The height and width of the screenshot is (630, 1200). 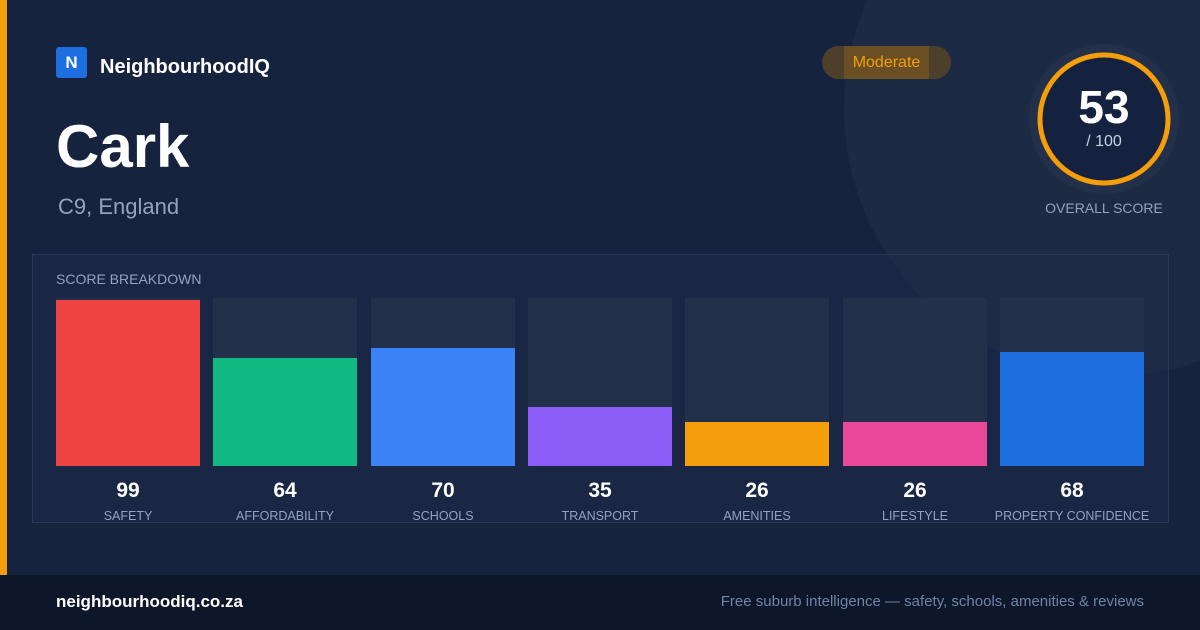 I want to click on metric-value: 35, so click(x=600, y=490).